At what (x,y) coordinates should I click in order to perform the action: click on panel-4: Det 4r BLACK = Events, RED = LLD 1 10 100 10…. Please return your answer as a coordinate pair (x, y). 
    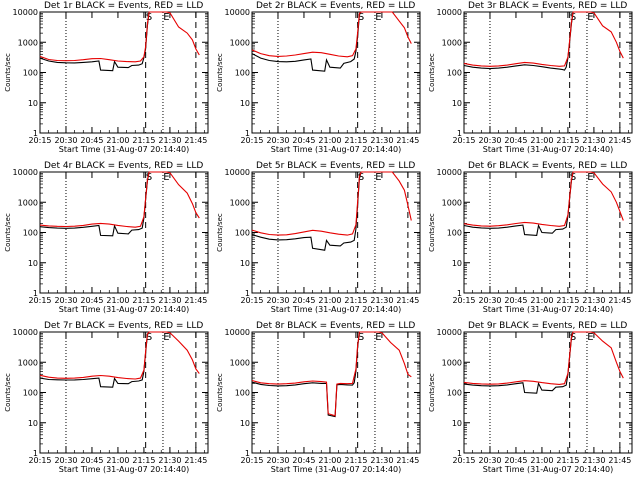
    Looking at the image, I should click on (106, 237).